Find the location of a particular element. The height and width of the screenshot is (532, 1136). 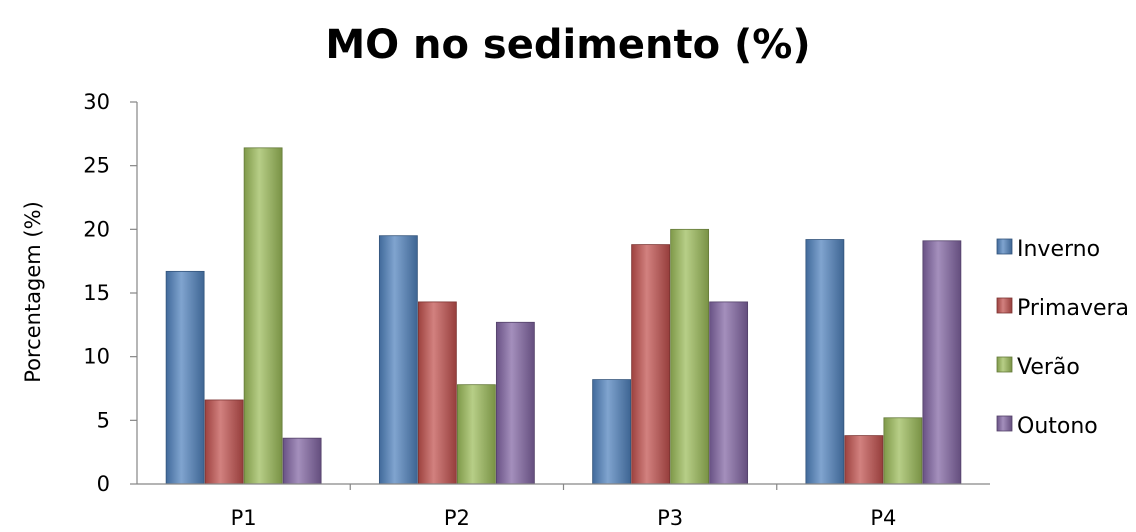

x-tick-label-p2: P2 is located at coordinates (457, 518).